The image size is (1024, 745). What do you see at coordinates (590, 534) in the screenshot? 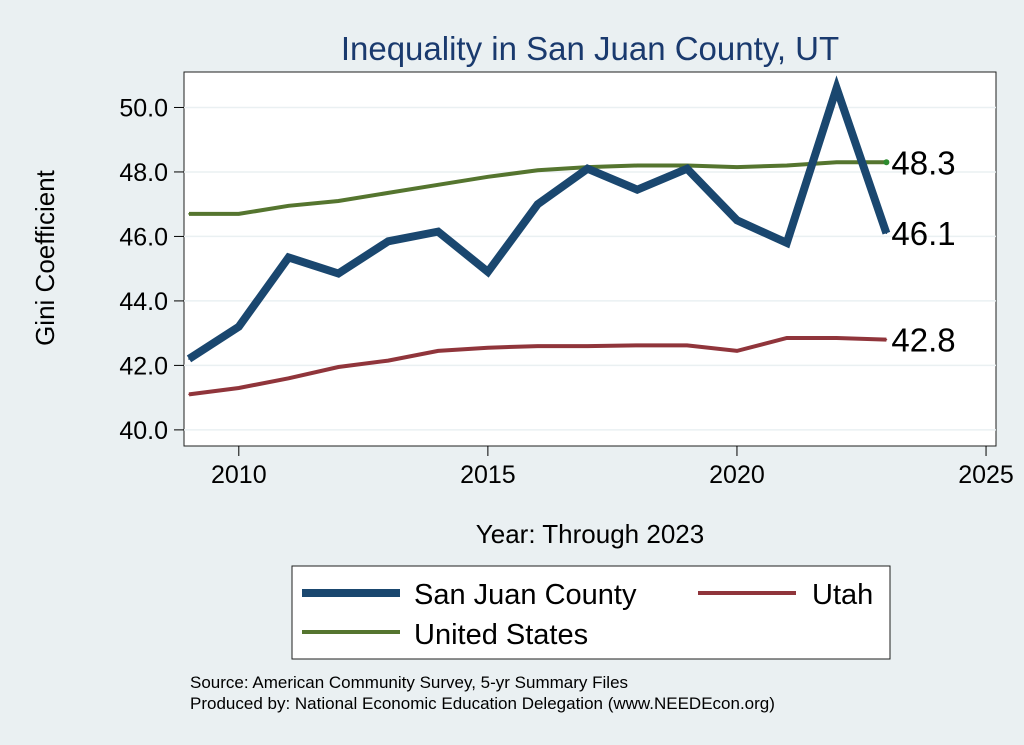
I see `x-axis-label: Year: Through 2023` at bounding box center [590, 534].